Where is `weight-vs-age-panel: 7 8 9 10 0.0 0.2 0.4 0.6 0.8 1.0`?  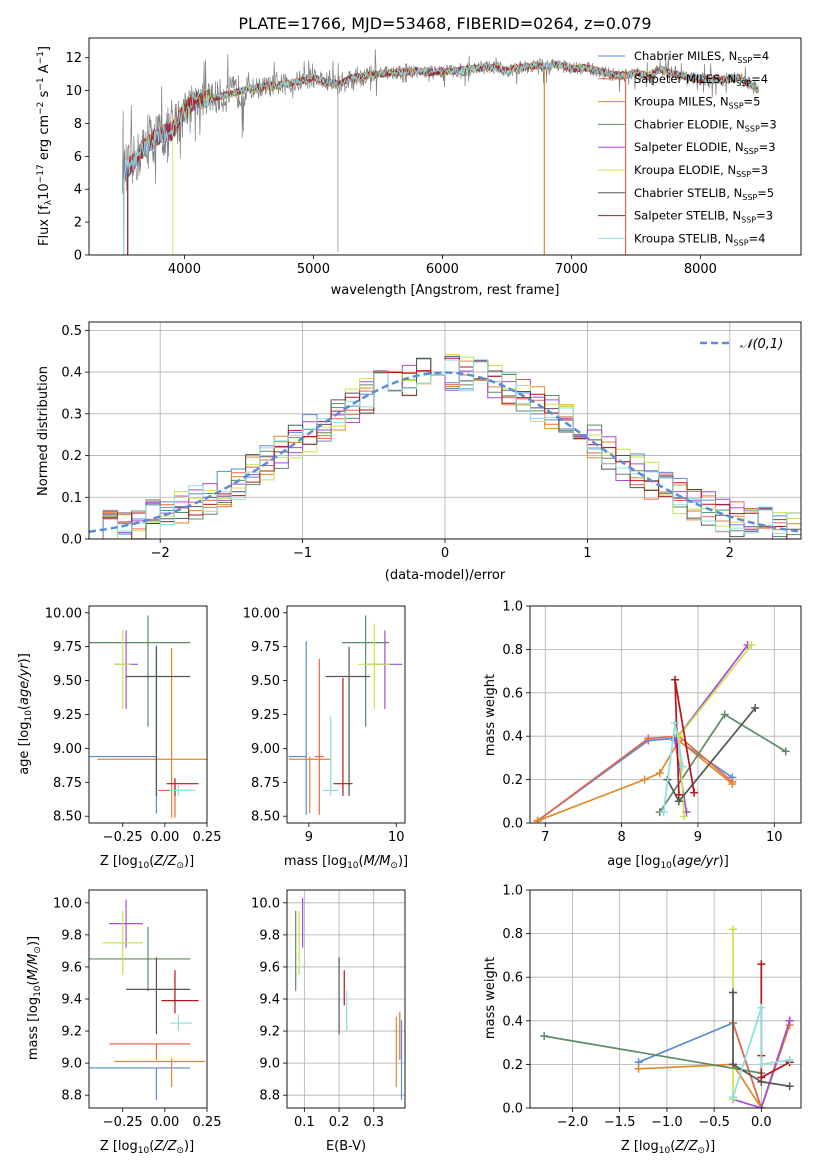
weight-vs-age-panel: 7 8 9 10 0.0 0.2 0.4 0.6 0.8 1.0 is located at coordinates (652, 722).